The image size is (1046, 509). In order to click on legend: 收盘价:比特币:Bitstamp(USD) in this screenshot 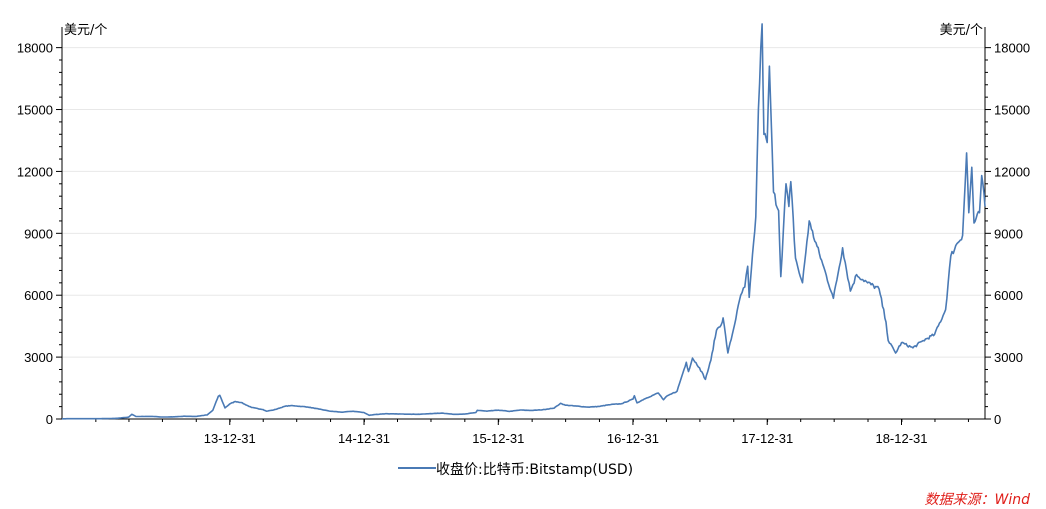, I will do `click(515, 469)`.